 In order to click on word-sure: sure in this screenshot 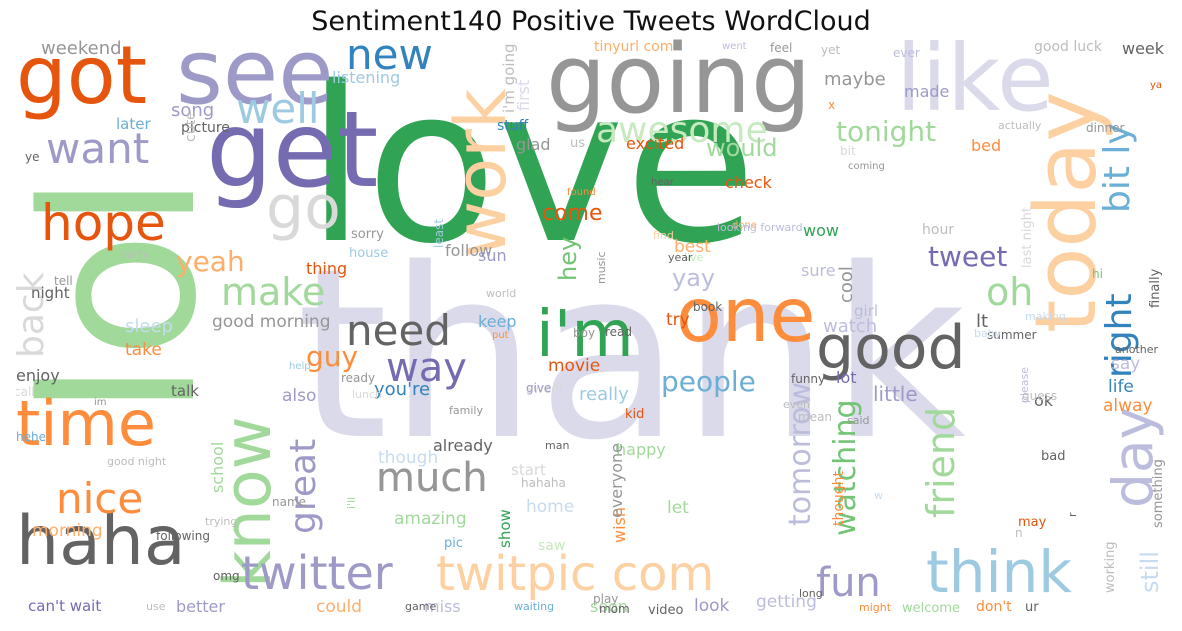, I will do `click(818, 270)`.